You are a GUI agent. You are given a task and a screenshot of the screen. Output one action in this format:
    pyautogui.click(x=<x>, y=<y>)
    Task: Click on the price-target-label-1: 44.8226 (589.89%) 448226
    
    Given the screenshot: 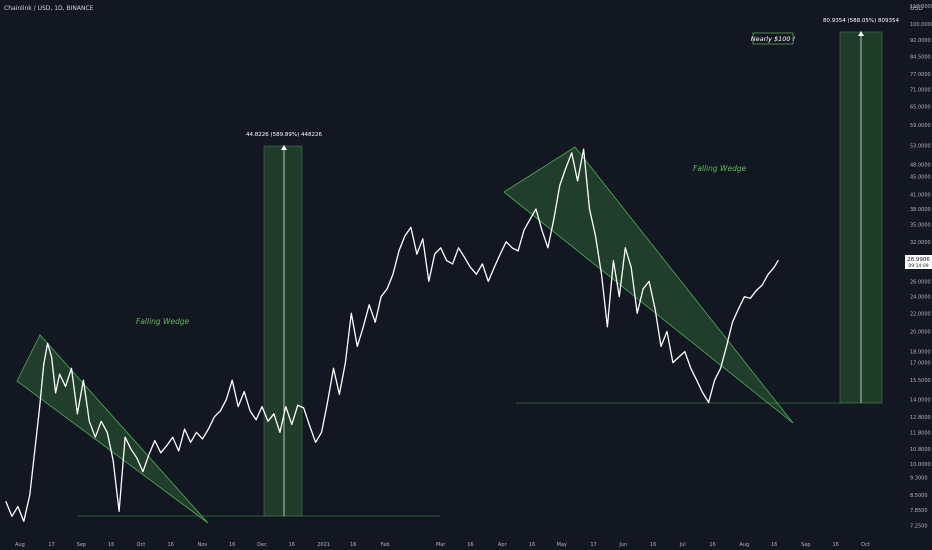 What is the action you would take?
    pyautogui.click(x=284, y=135)
    